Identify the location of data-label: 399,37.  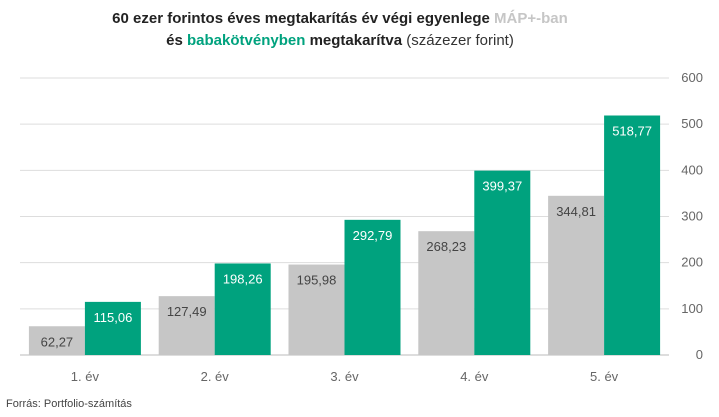
(502, 186).